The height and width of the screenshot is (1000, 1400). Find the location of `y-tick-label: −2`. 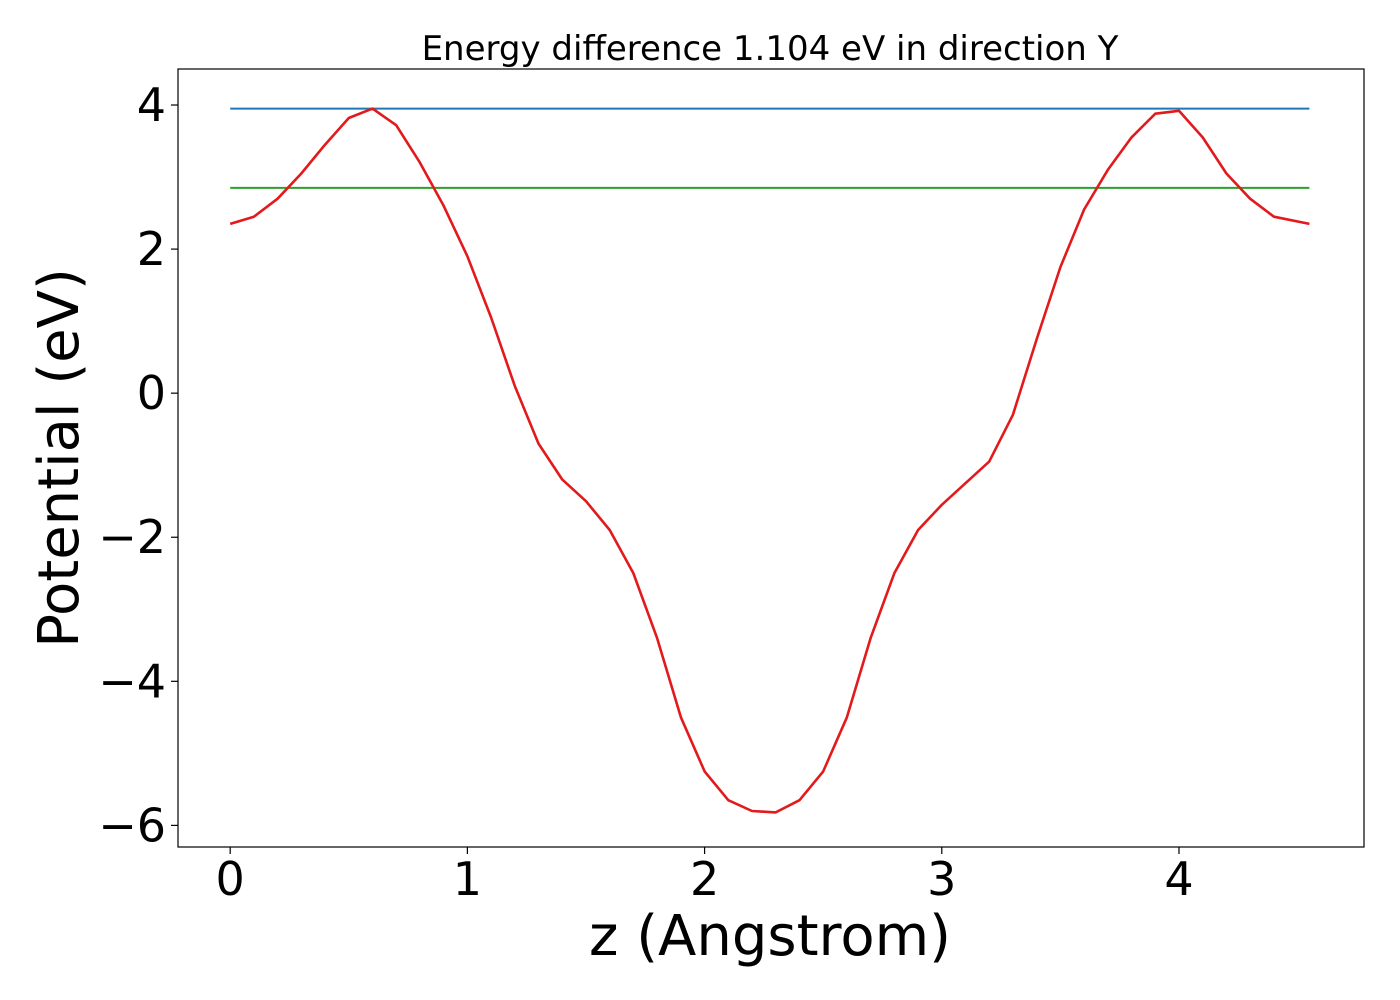

y-tick-label: −2 is located at coordinates (132, 537).